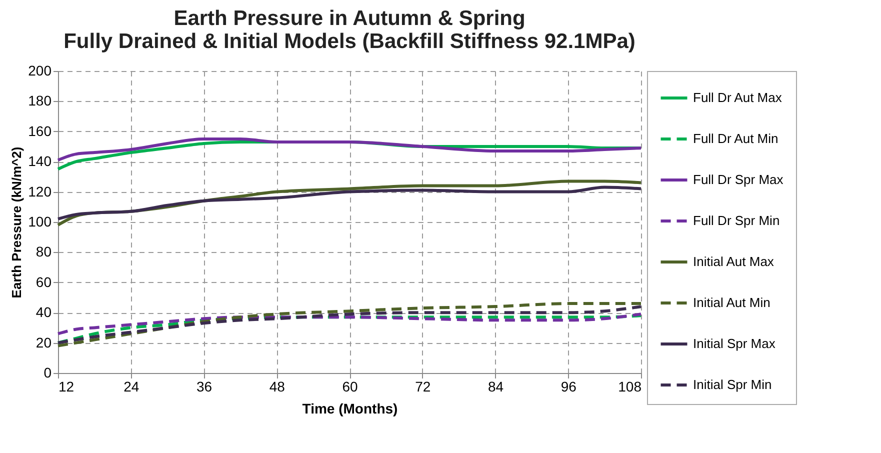 The height and width of the screenshot is (453, 881). Describe the element at coordinates (132, 386) in the screenshot. I see `x-tick-label: 24` at that location.